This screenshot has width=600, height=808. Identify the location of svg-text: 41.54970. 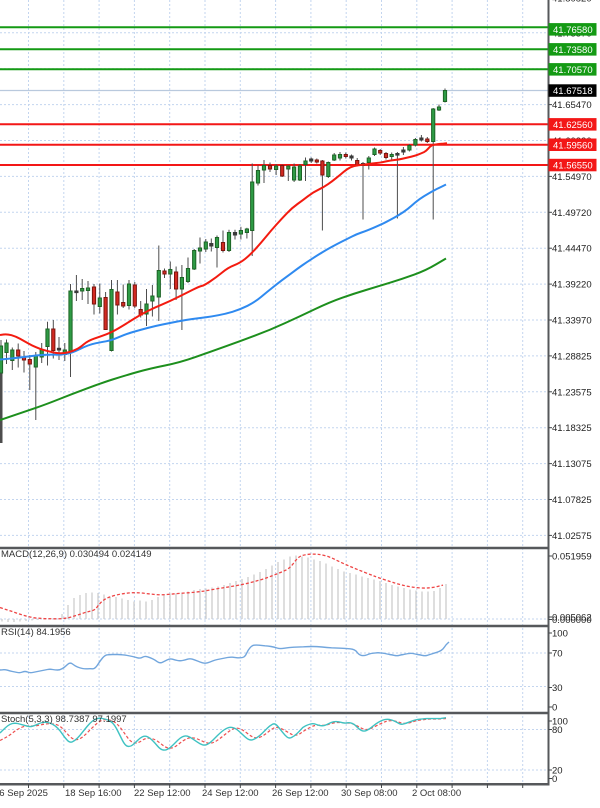
(572, 177).